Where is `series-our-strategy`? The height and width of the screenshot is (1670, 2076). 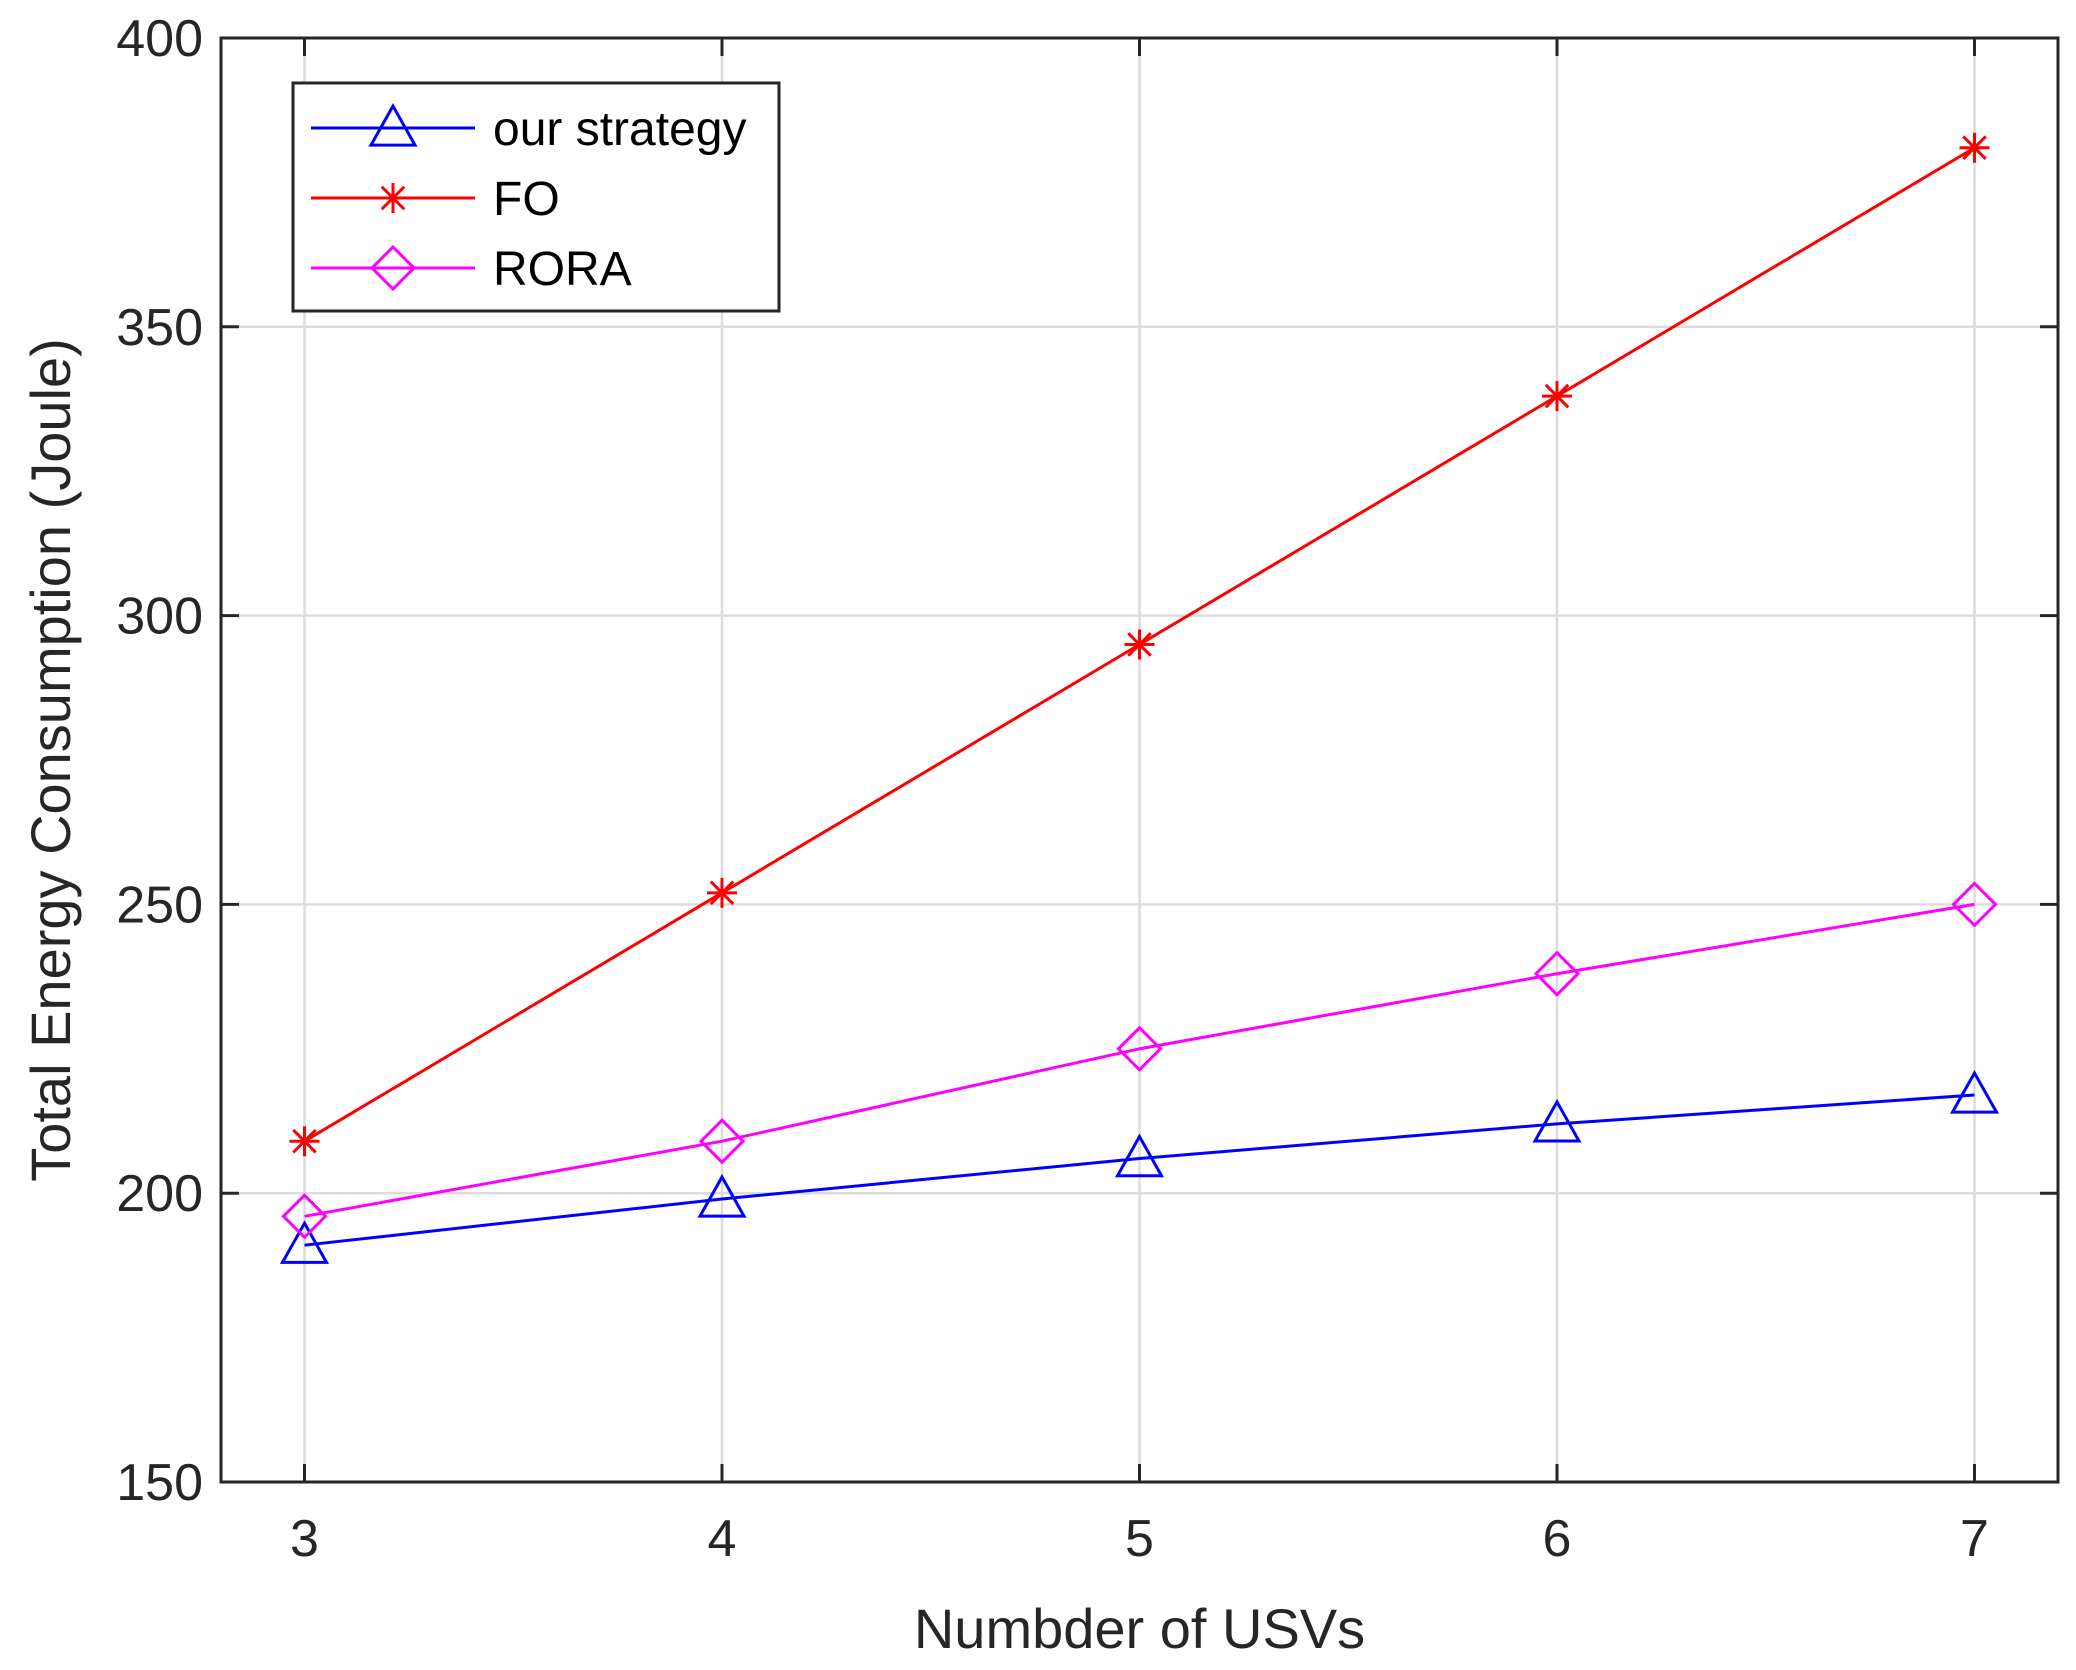 series-our-strategy is located at coordinates (1139, 1166).